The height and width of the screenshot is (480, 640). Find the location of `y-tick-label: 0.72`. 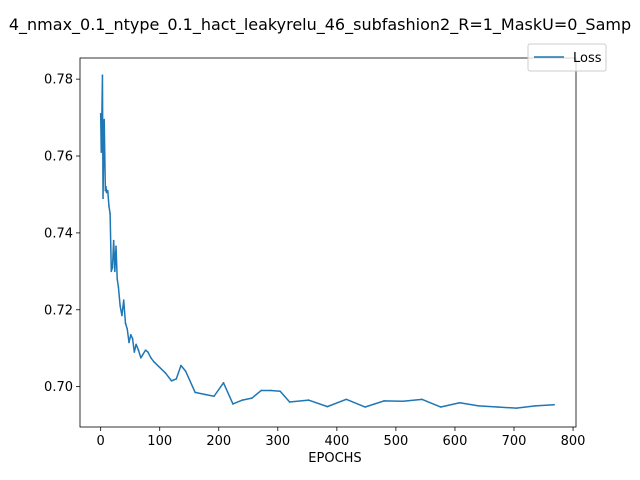

y-tick-label: 0.72 is located at coordinates (58, 310).